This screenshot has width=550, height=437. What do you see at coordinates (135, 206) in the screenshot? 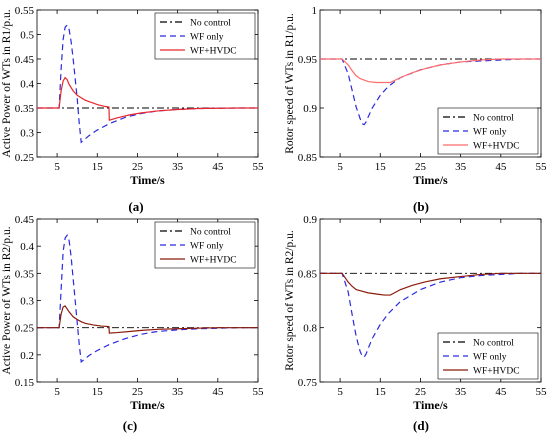
I see `panel-label: (a)` at bounding box center [135, 206].